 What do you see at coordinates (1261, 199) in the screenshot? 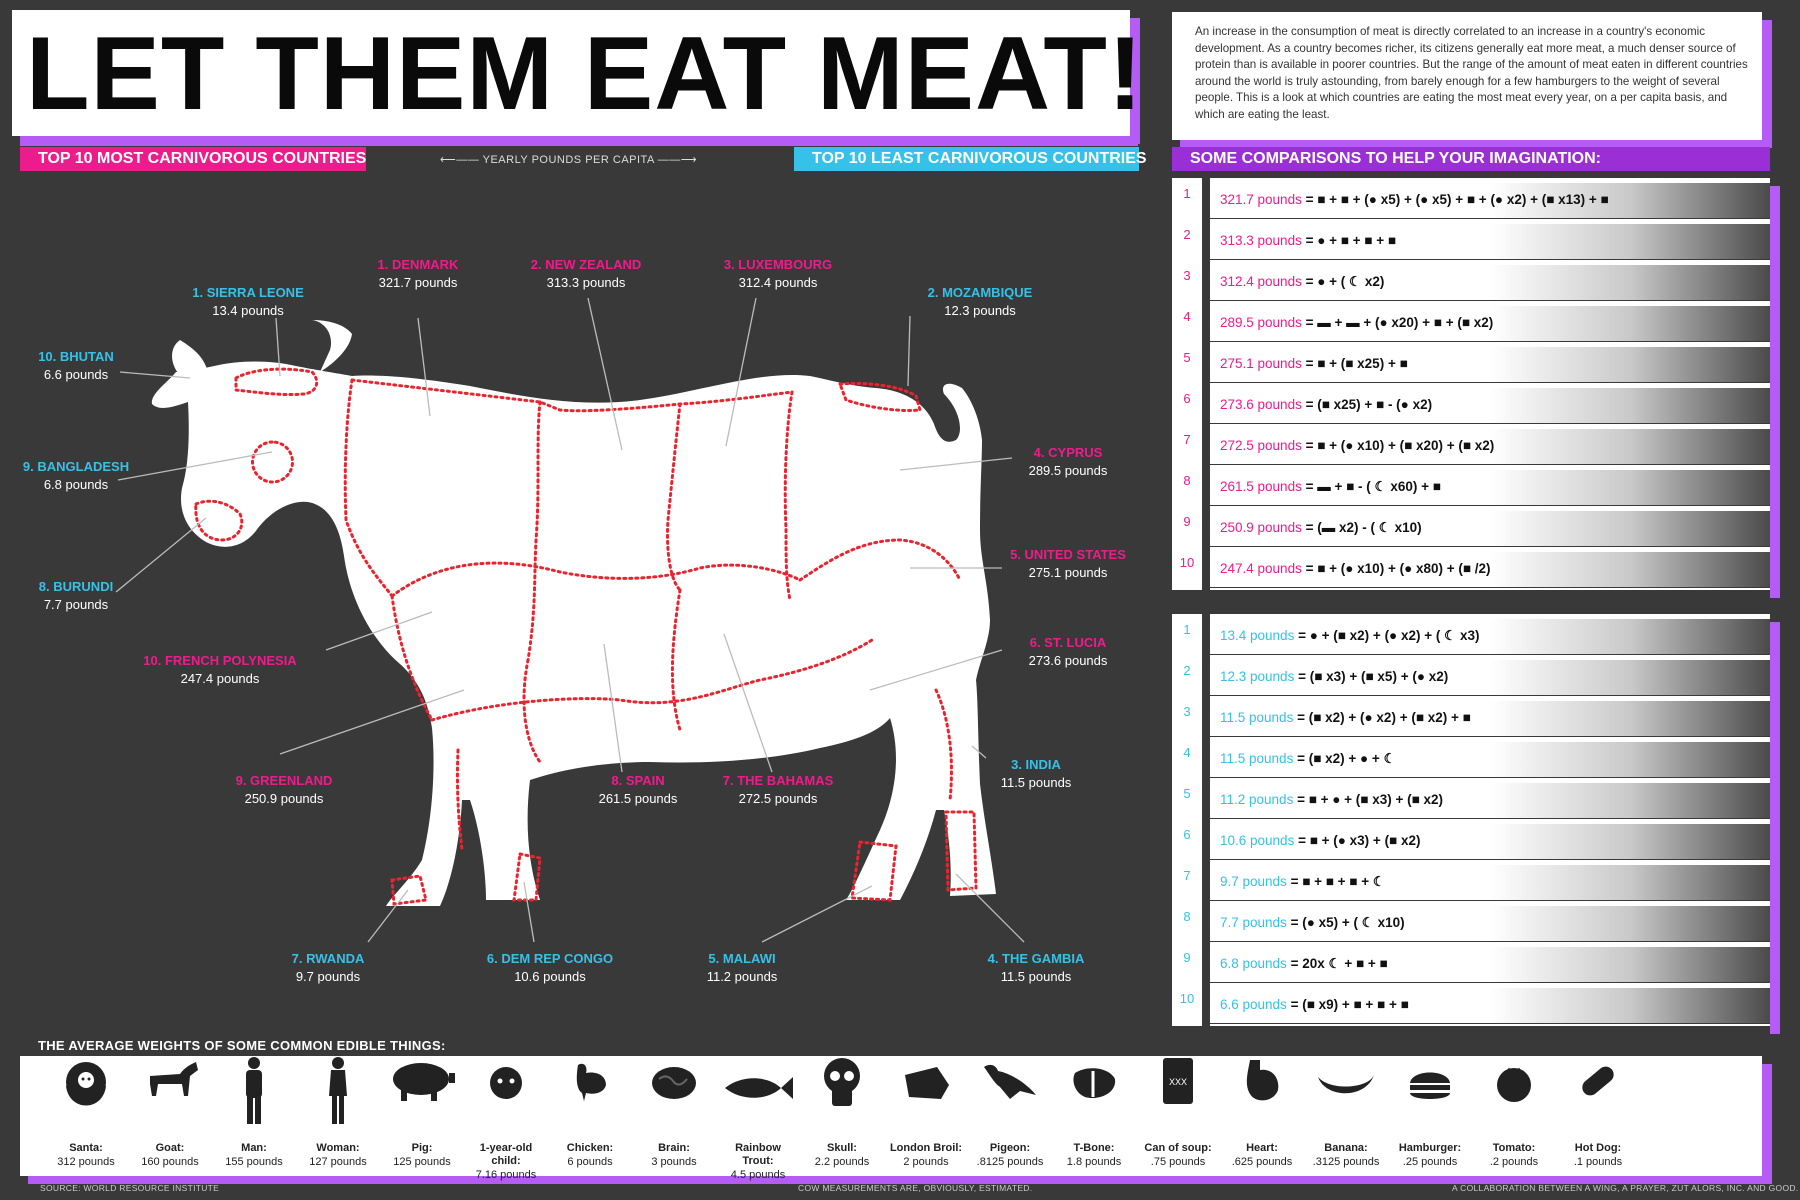
I see `value: 321.7 pounds` at bounding box center [1261, 199].